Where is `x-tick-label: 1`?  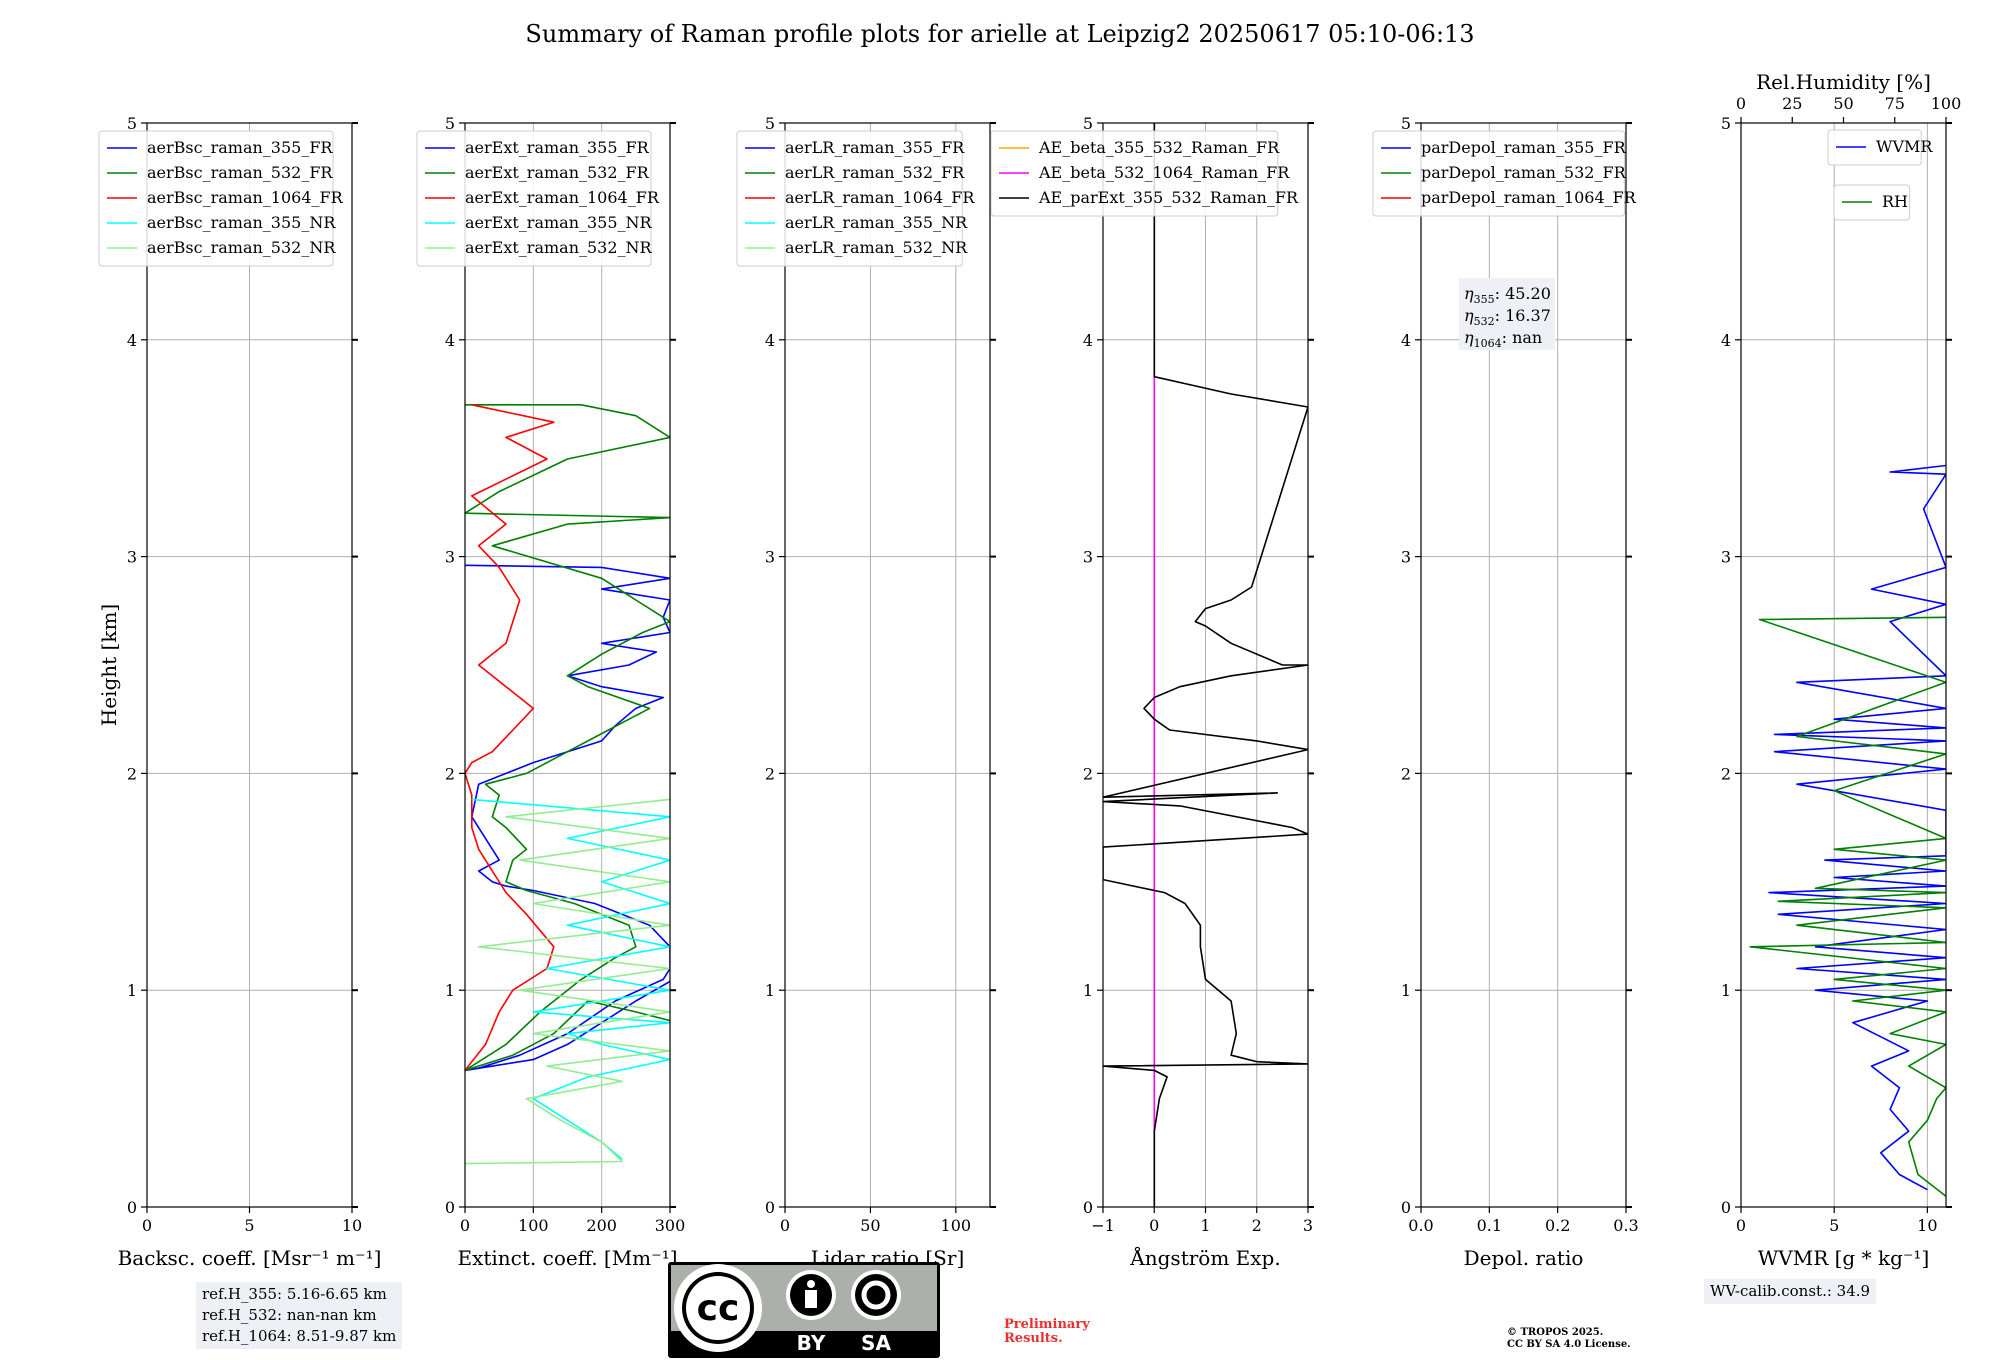
x-tick-label: 1 is located at coordinates (1205, 1225).